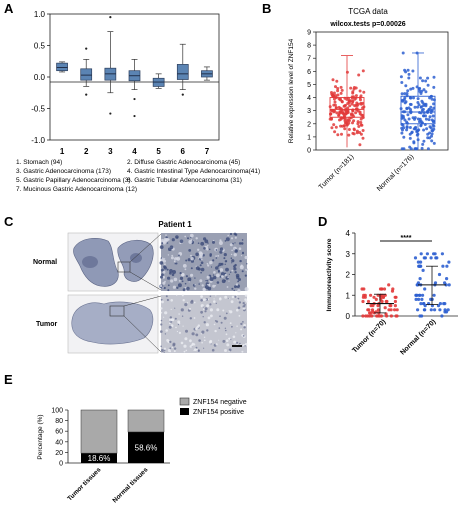 Image resolution: width=474 pixels, height=512 pixels. I want to click on panel-b-y-axis: 0 1 2 3 4 5 6 7 8 9, so click(311, 92).